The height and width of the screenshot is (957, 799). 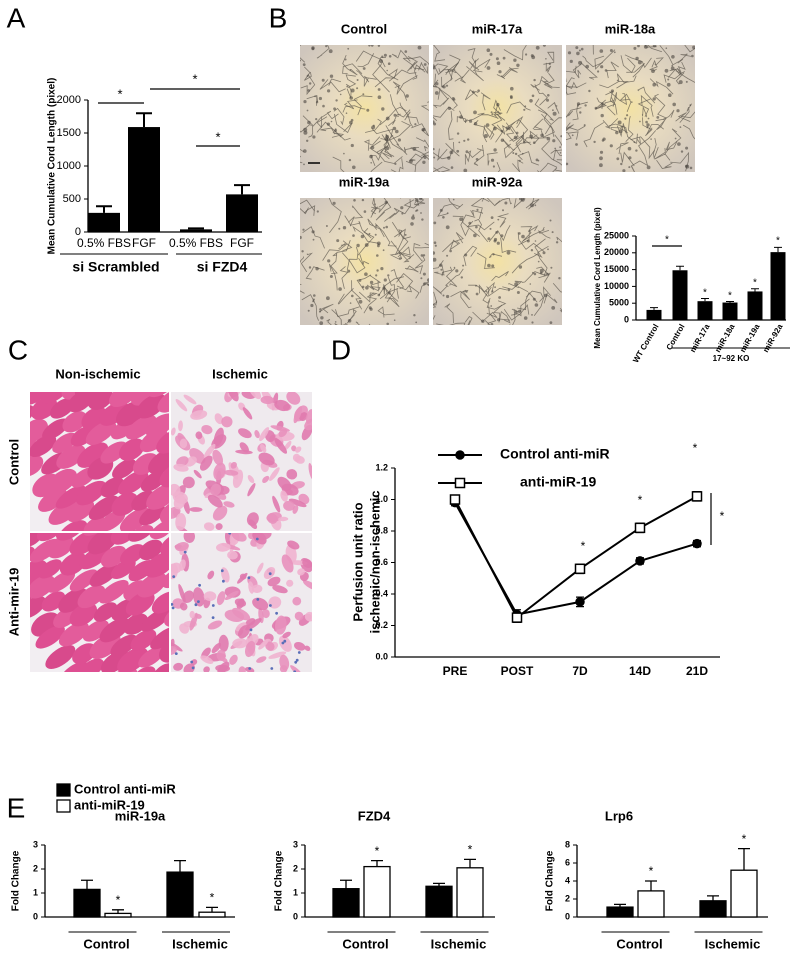 What do you see at coordinates (733, 943) in the screenshot?
I see `x-tick-label: Ischemic` at bounding box center [733, 943].